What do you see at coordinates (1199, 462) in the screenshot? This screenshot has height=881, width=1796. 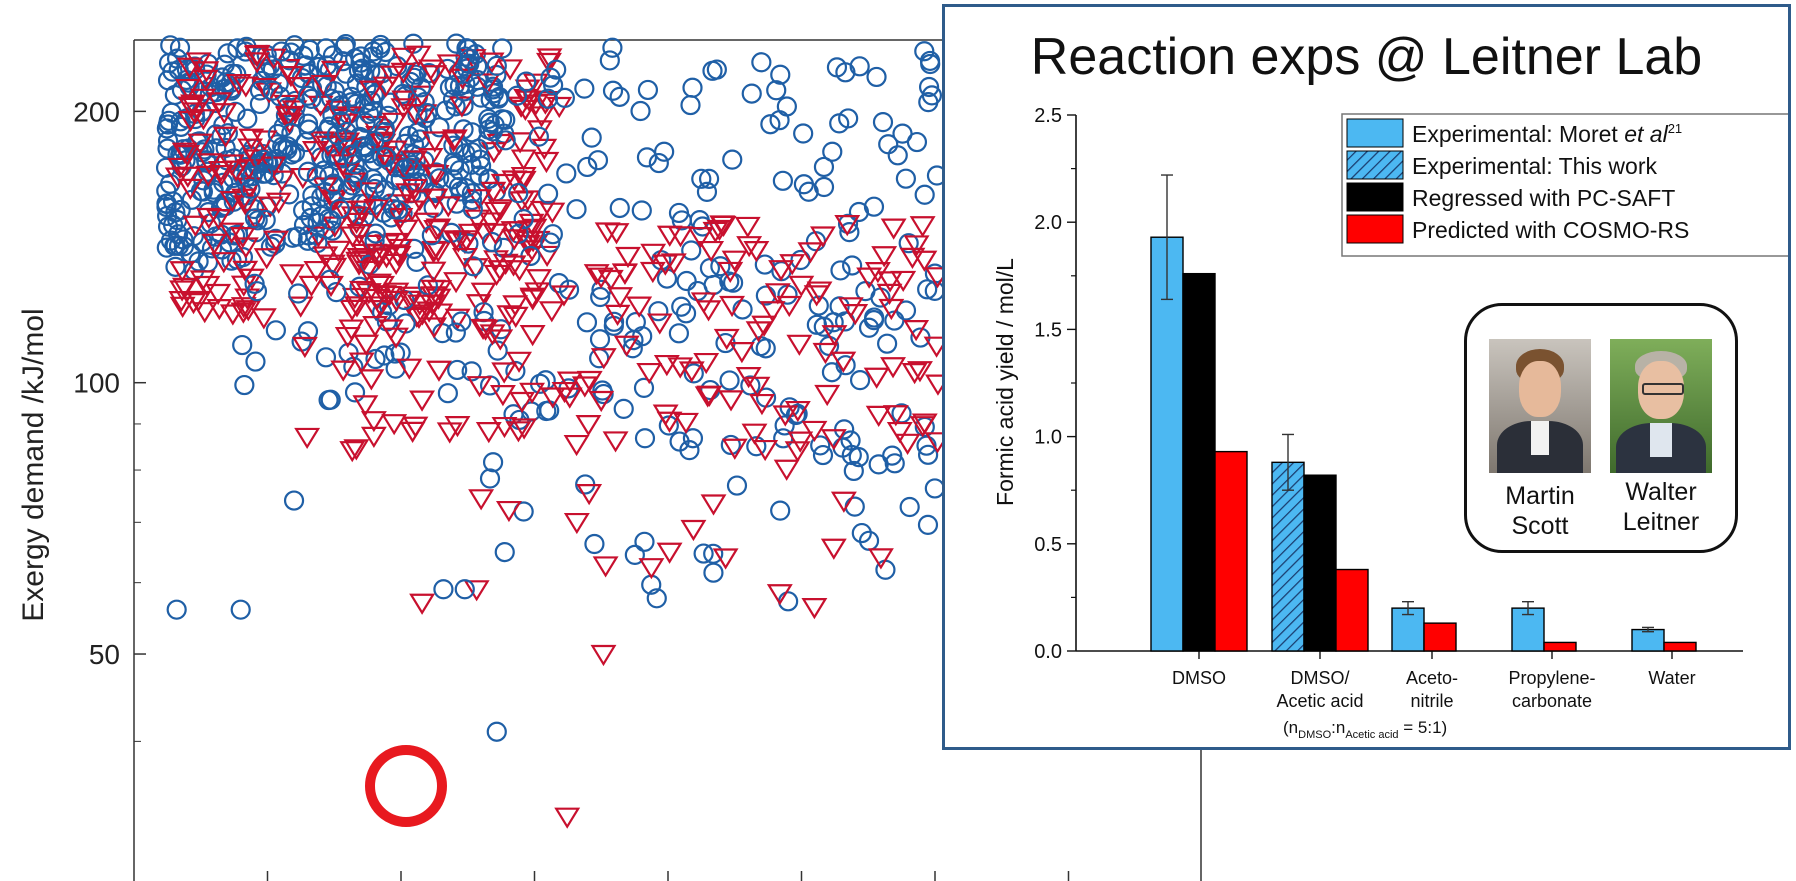 I see `bar-regressed-with-pc-saft` at bounding box center [1199, 462].